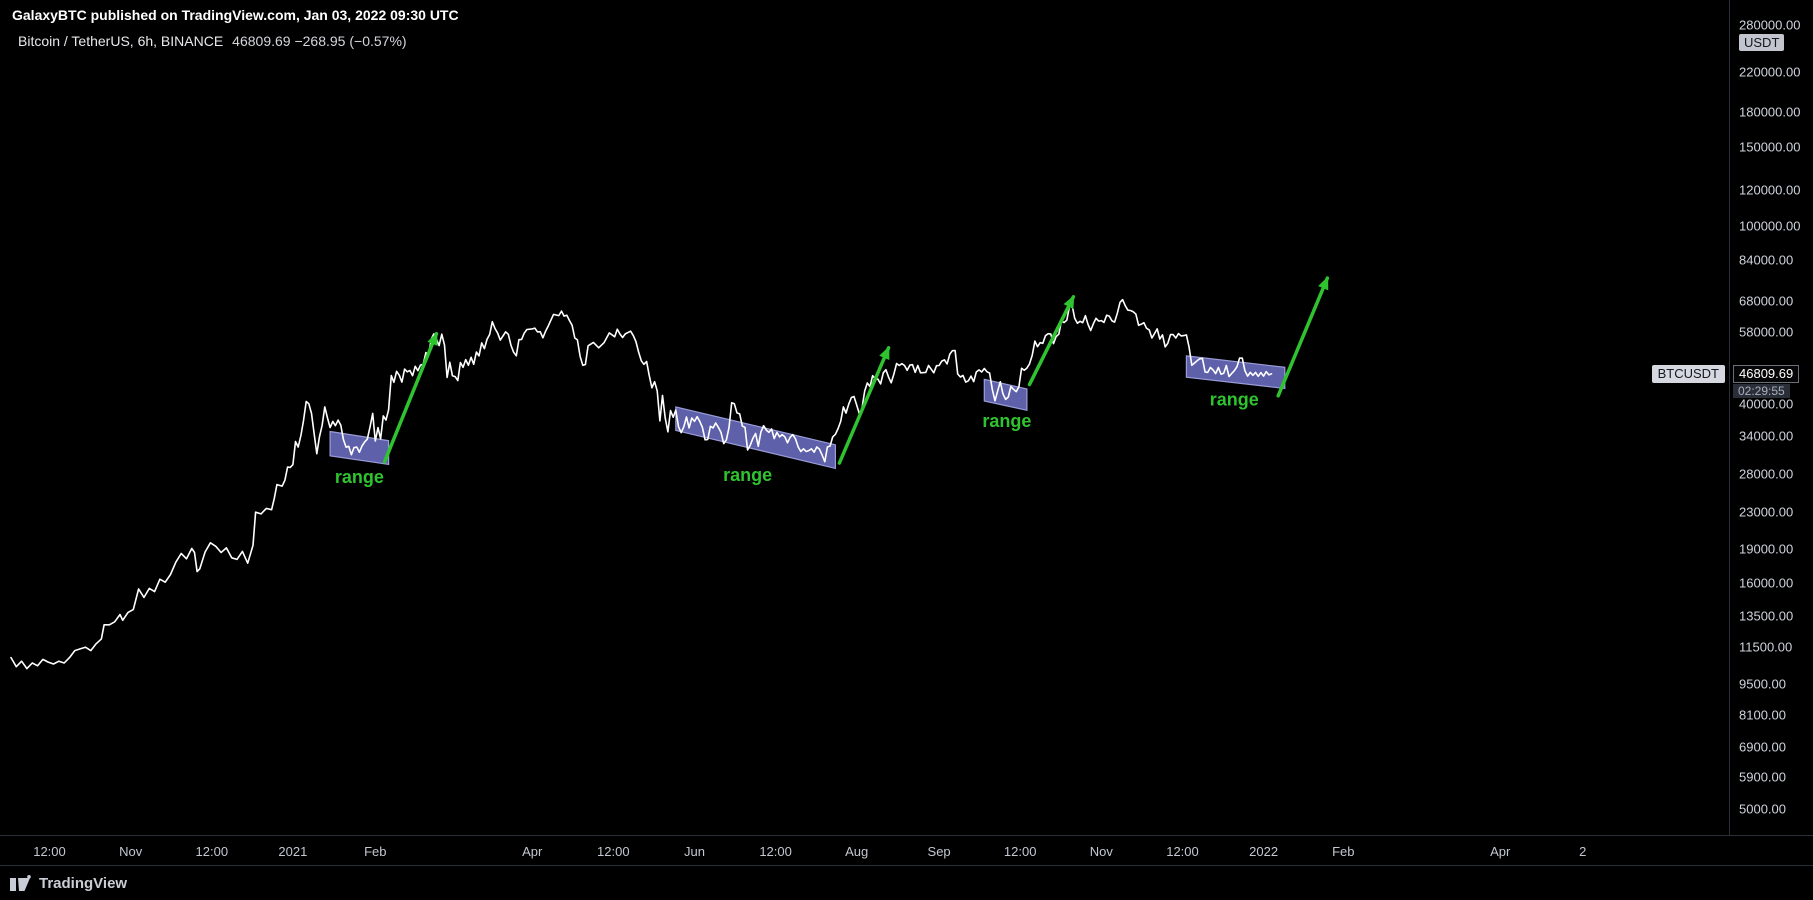 The image size is (1813, 900). What do you see at coordinates (1766, 549) in the screenshot?
I see `price-axis-tick: 19000.00` at bounding box center [1766, 549].